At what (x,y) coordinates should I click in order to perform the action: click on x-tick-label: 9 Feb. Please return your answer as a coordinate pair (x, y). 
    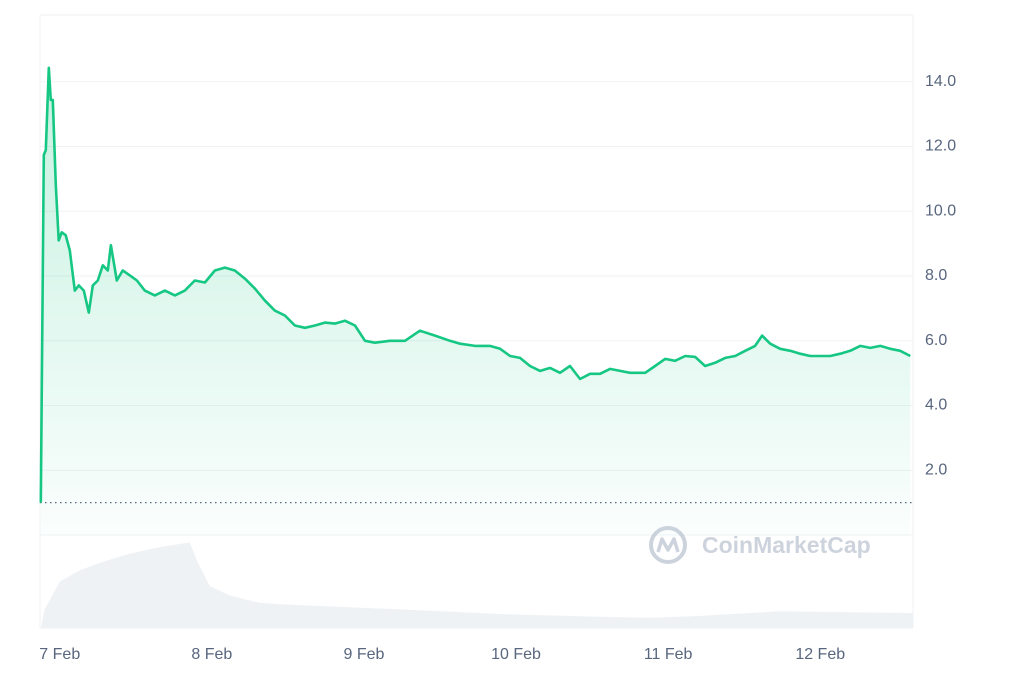
    Looking at the image, I should click on (363, 654).